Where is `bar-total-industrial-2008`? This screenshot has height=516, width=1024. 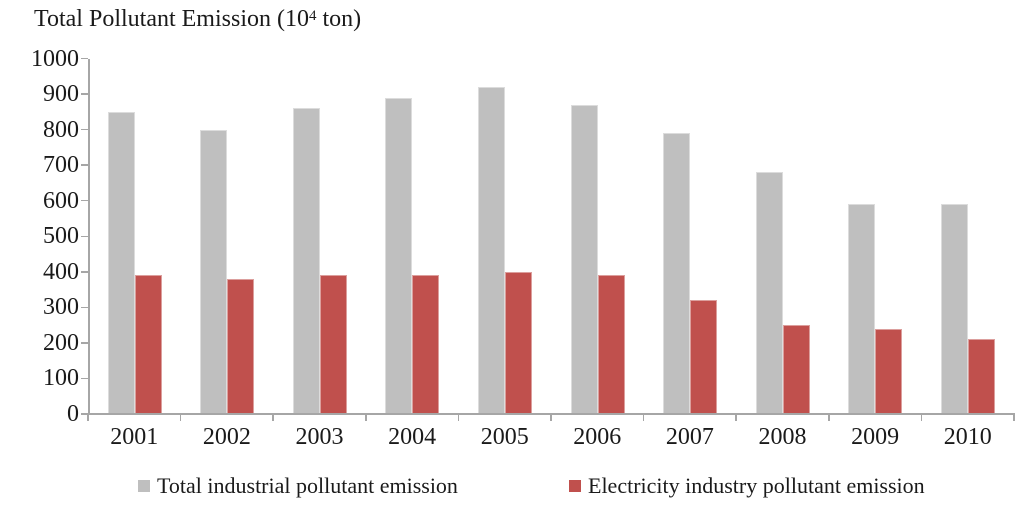 bar-total-industrial-2008 is located at coordinates (769, 293).